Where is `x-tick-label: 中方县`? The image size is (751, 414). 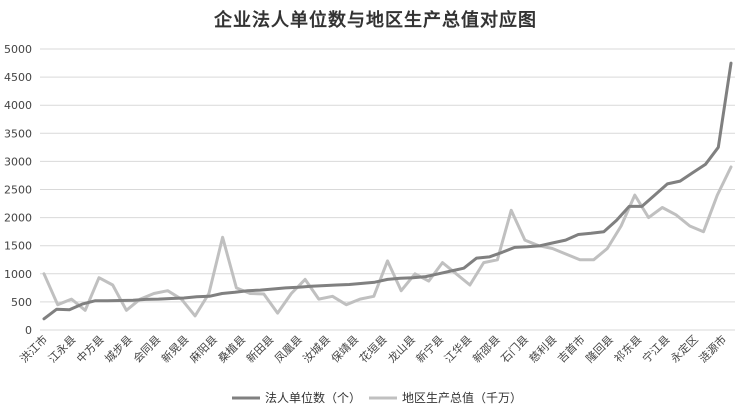 x-tick-label: 中方县 is located at coordinates (89, 348).